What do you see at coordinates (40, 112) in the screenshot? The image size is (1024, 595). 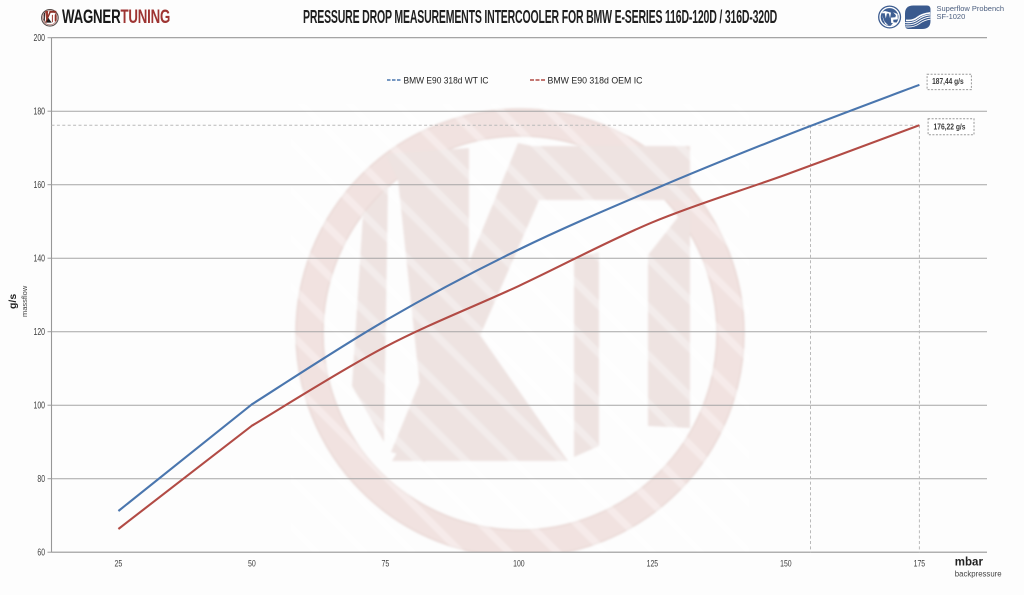 I see `svg-text: 180` at bounding box center [40, 112].